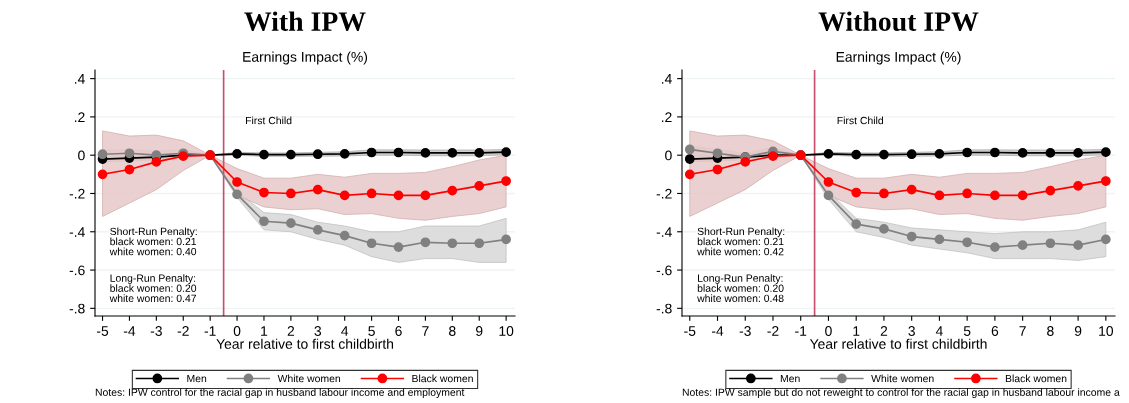  What do you see at coordinates (664, 232) in the screenshot?
I see `y-tick-label: -.4` at bounding box center [664, 232].